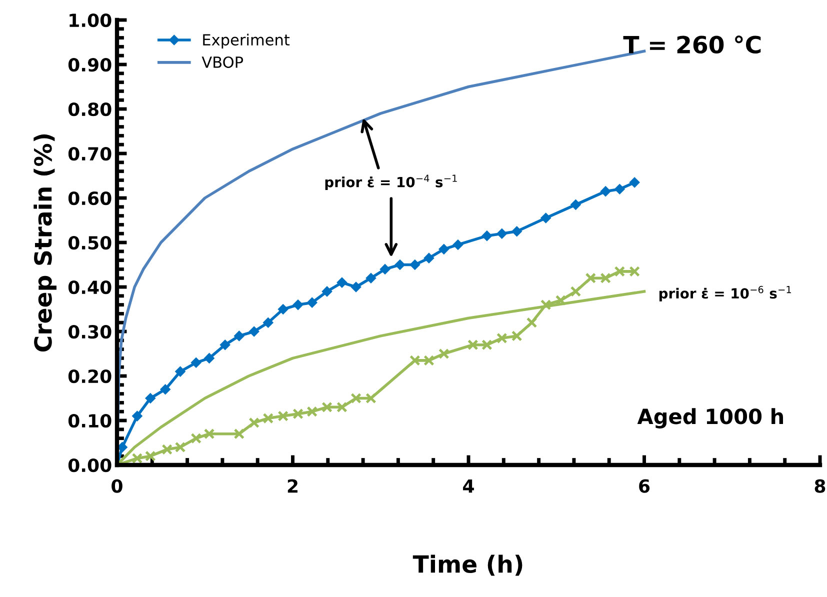 This screenshot has height=597, width=827. I want to click on annotation: T = 260 °C, so click(692, 45).